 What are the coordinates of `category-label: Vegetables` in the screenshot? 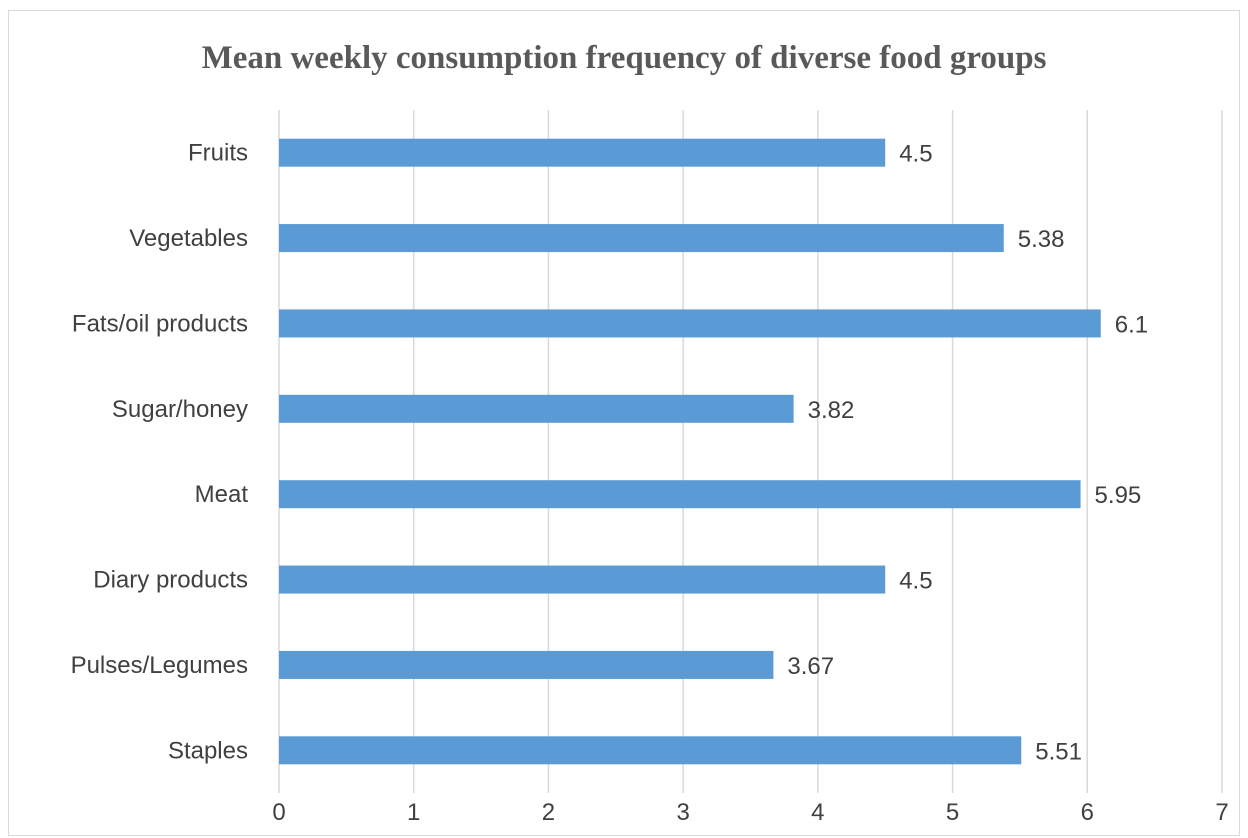 It's located at (188, 238).